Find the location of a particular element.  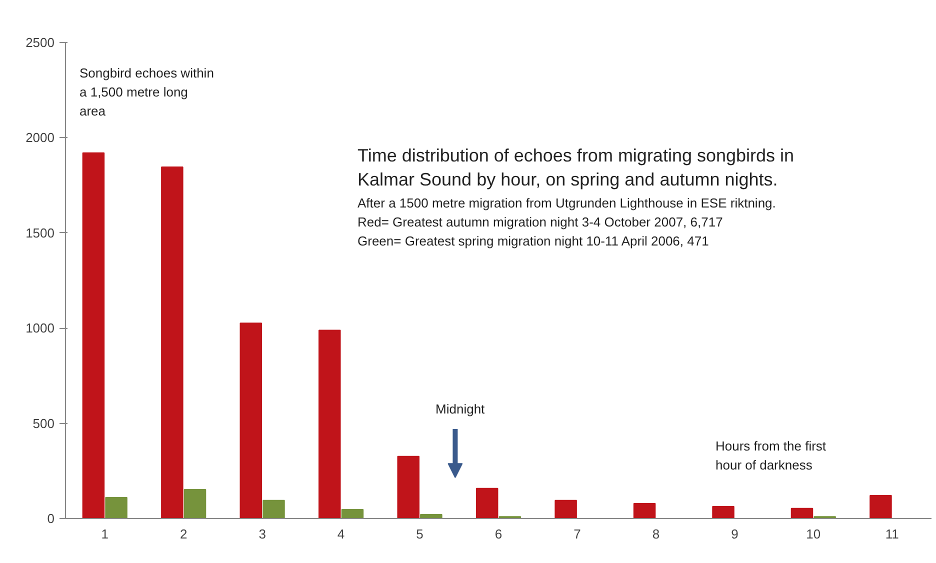

x-tick-label: 5 is located at coordinates (420, 534).